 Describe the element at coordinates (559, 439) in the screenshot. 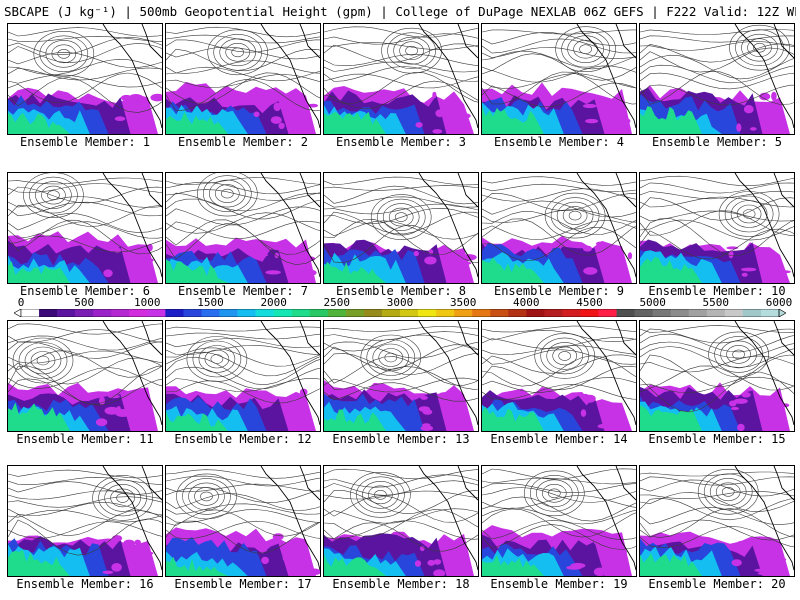

I see `ensemble-member-label: Ensemble Member: 14` at that location.